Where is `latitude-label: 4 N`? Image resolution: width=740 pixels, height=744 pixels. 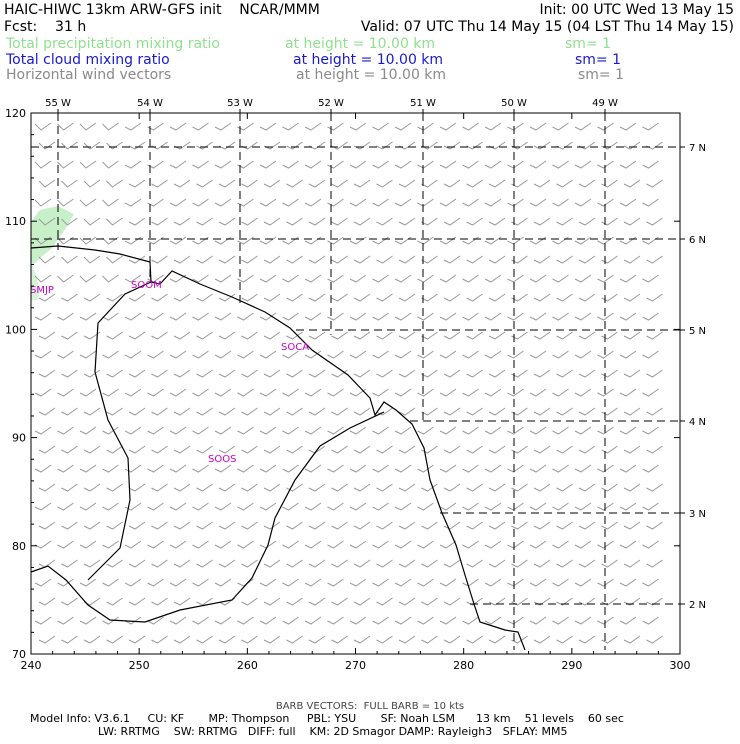
latitude-label: 4 N is located at coordinates (697, 422).